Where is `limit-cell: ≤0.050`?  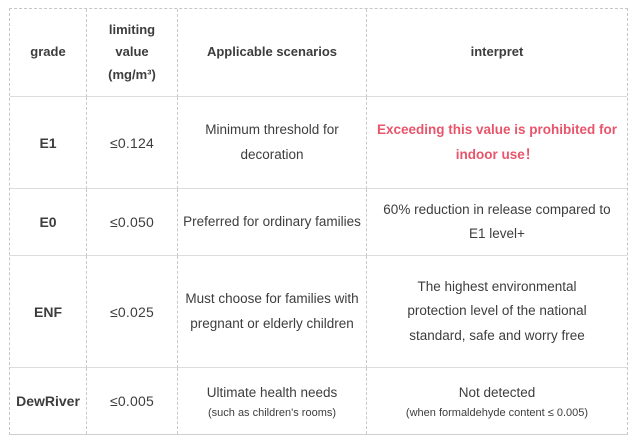
limit-cell: ≤0.050 is located at coordinates (132, 222).